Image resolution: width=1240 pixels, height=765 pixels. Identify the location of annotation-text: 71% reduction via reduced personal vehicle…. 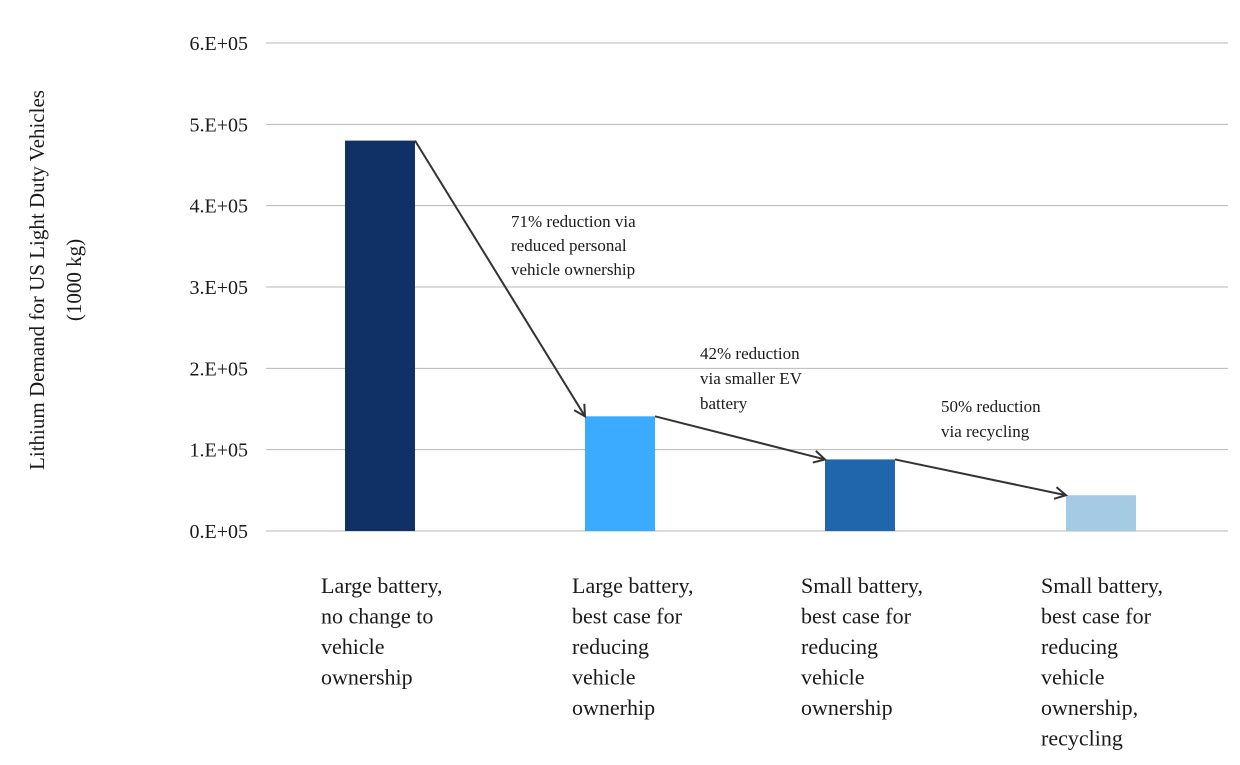
(573, 245).